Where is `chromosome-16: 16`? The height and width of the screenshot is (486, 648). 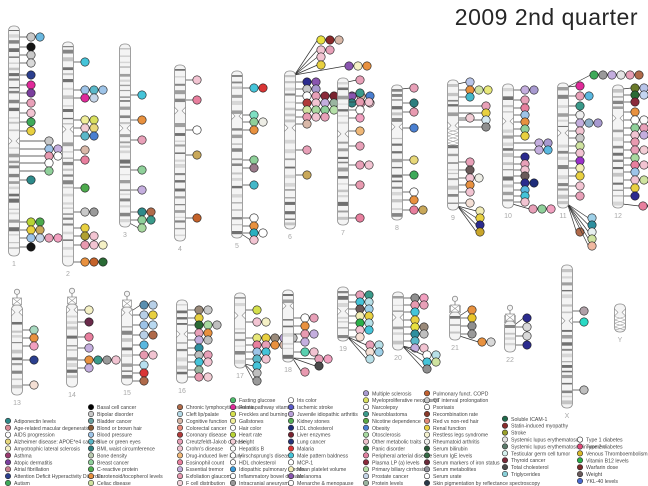
chromosome-16: 16 is located at coordinates (199, 347).